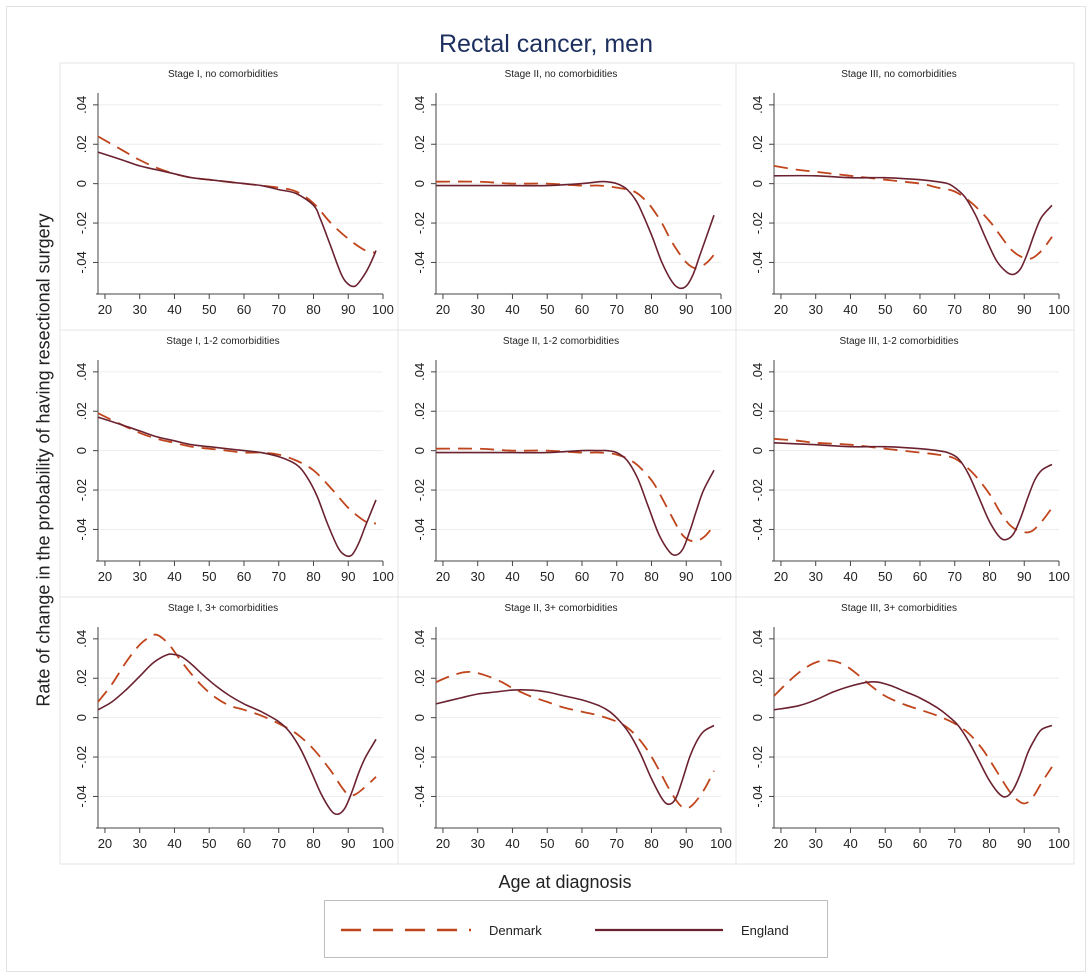 The image size is (1092, 978). I want to click on chart-title: Rectal cancer, men, so click(546, 44).